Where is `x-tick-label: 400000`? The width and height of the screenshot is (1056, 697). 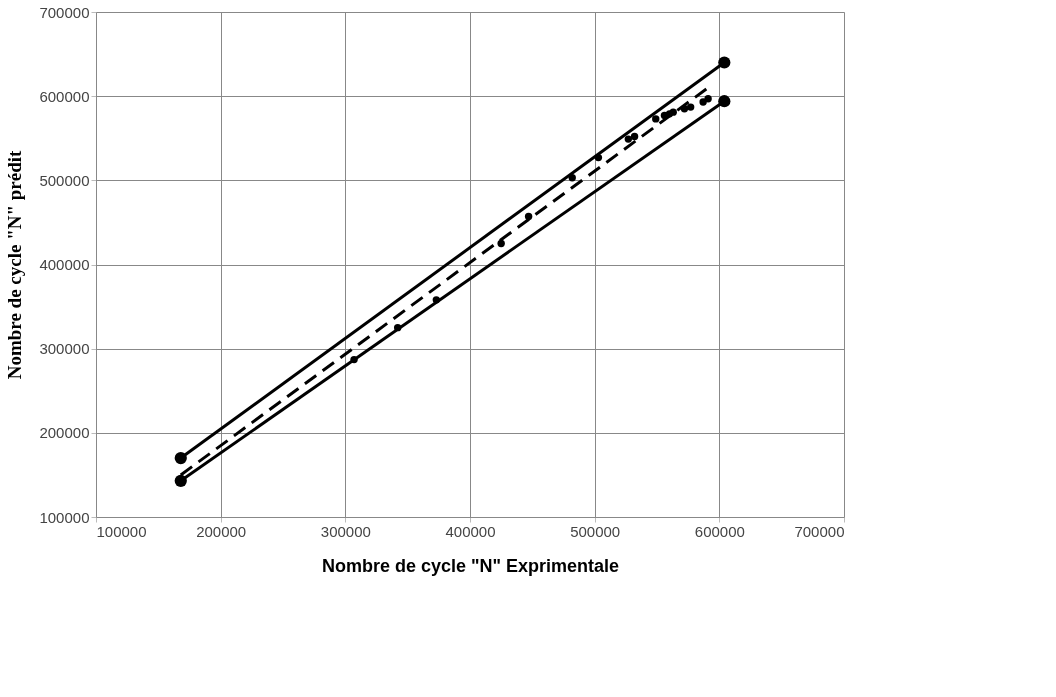 x-tick-label: 400000 is located at coordinates (470, 531).